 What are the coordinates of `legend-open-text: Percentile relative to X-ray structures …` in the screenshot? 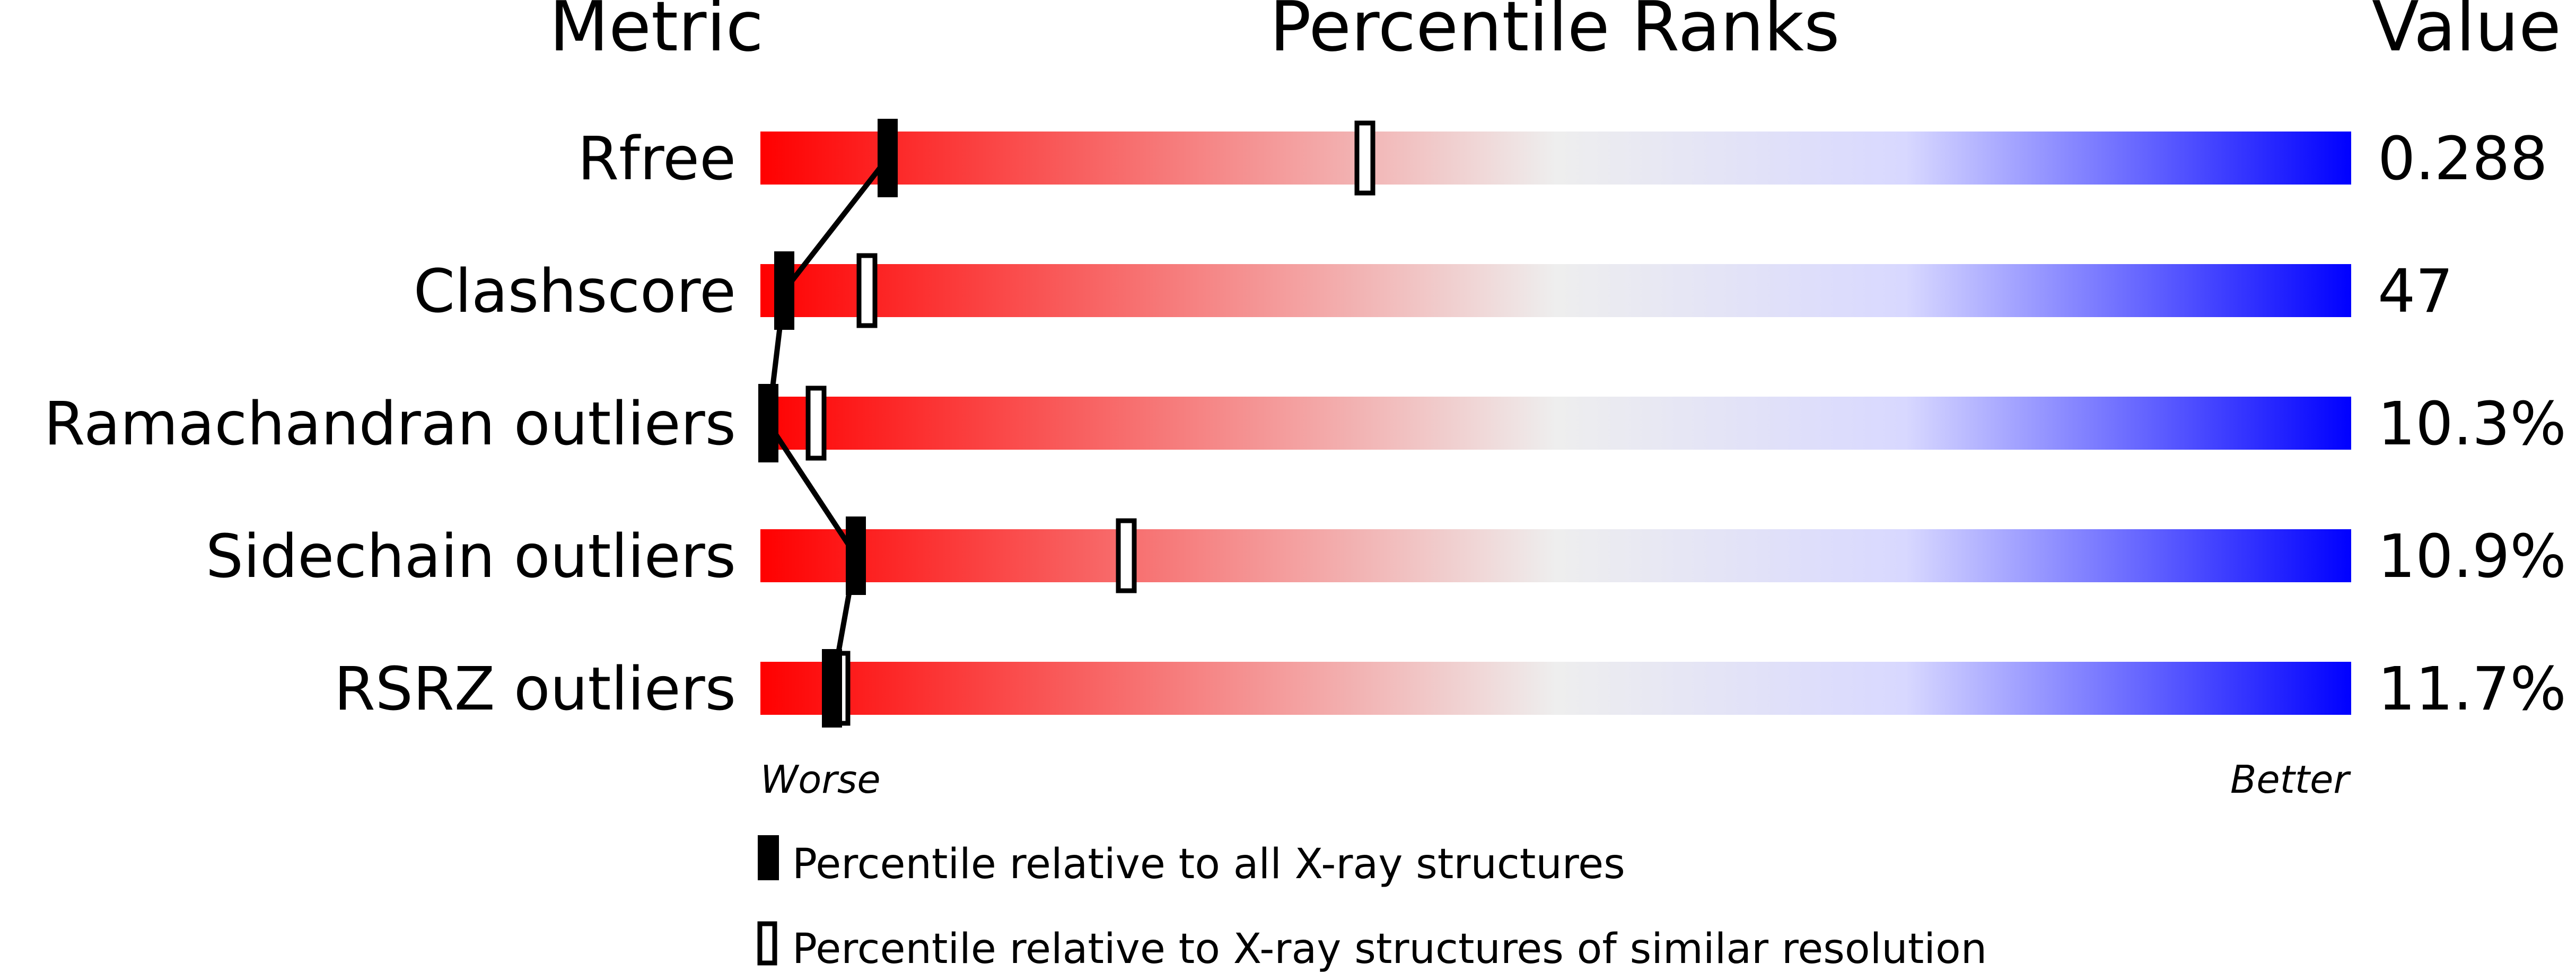 It's located at (1389, 948).